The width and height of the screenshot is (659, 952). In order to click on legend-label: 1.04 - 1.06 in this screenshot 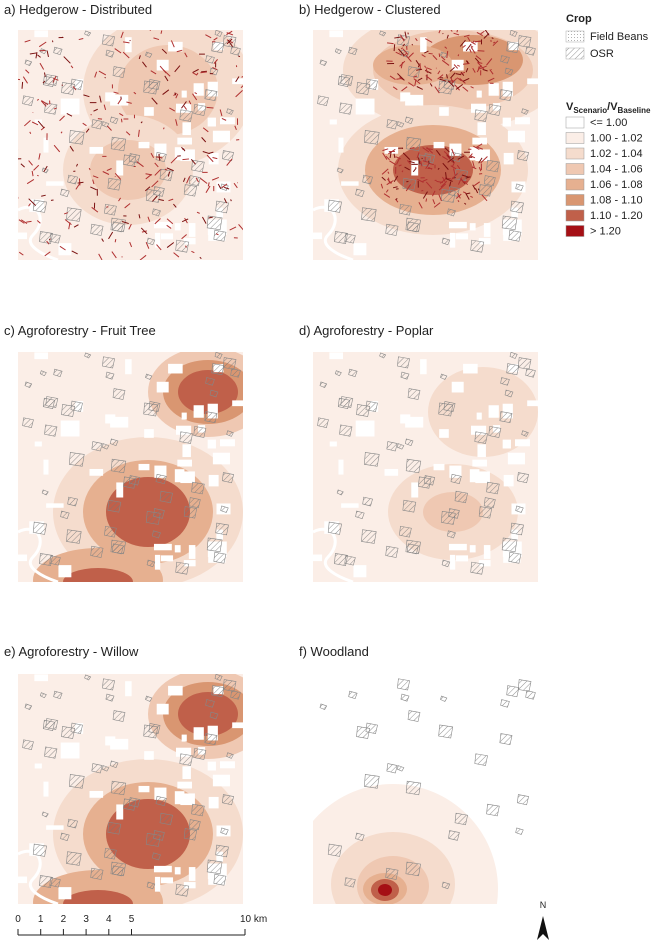, I will do `click(616, 170)`.